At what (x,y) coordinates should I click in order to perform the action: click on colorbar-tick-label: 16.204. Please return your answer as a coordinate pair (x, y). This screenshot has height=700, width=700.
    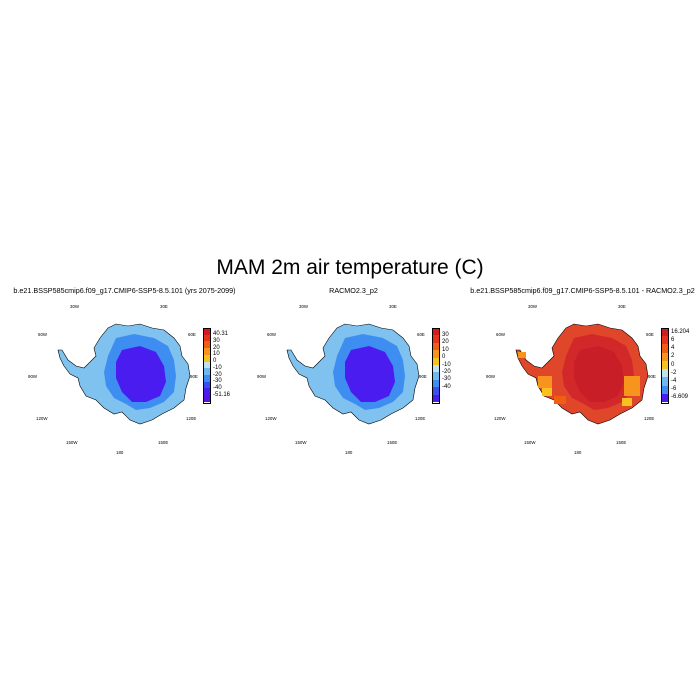
    Looking at the image, I should click on (680, 331).